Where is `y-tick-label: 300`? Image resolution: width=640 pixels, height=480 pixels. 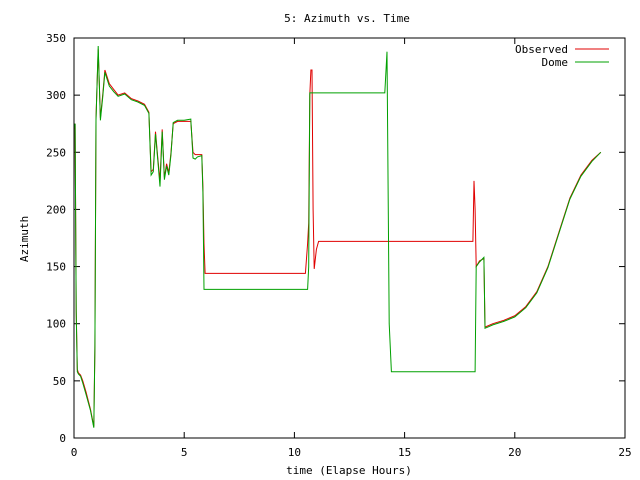
y-tick-label: 300 is located at coordinates (56, 95).